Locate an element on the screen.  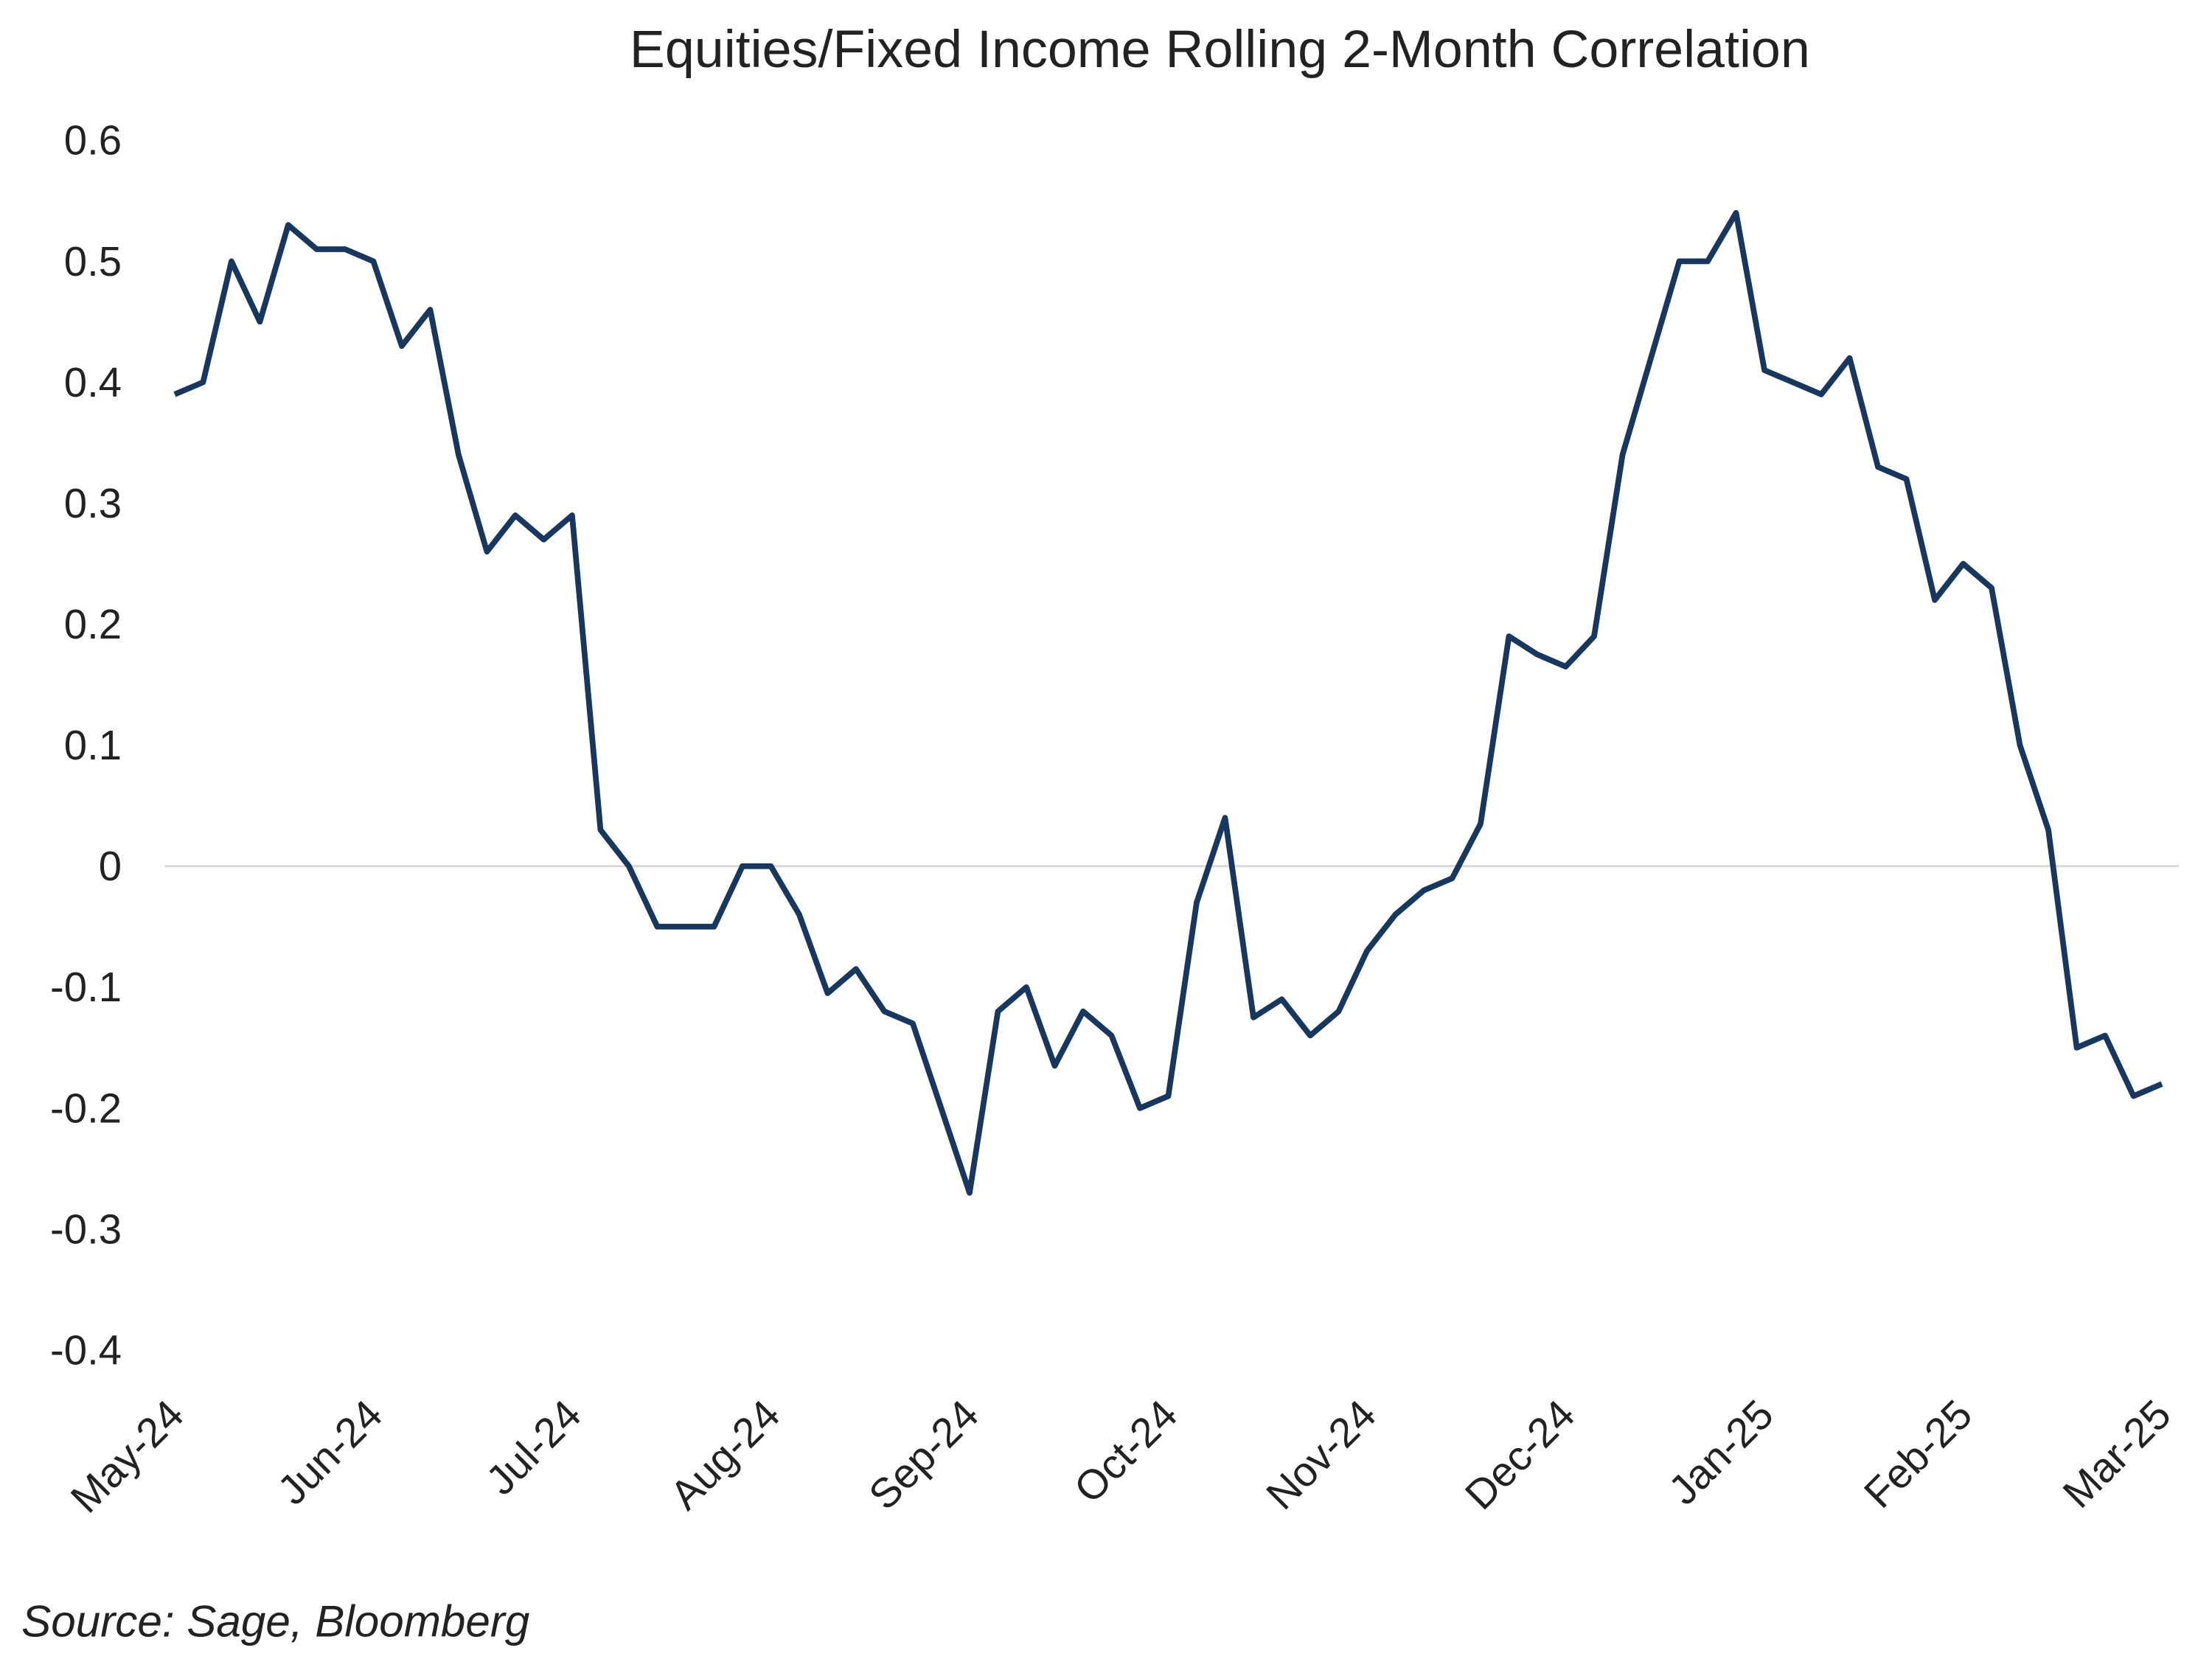
x-tick-label: Oct-24 is located at coordinates (1125, 1451).